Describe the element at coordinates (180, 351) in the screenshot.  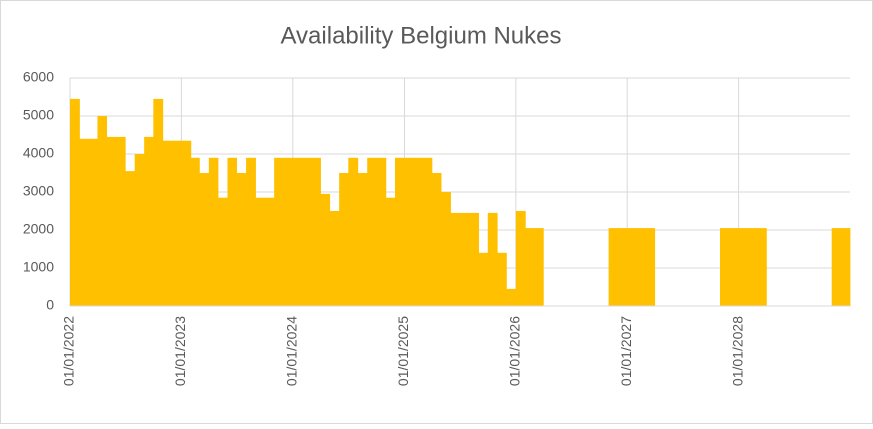
I see `x-tick-label: 01/01/2023` at that location.